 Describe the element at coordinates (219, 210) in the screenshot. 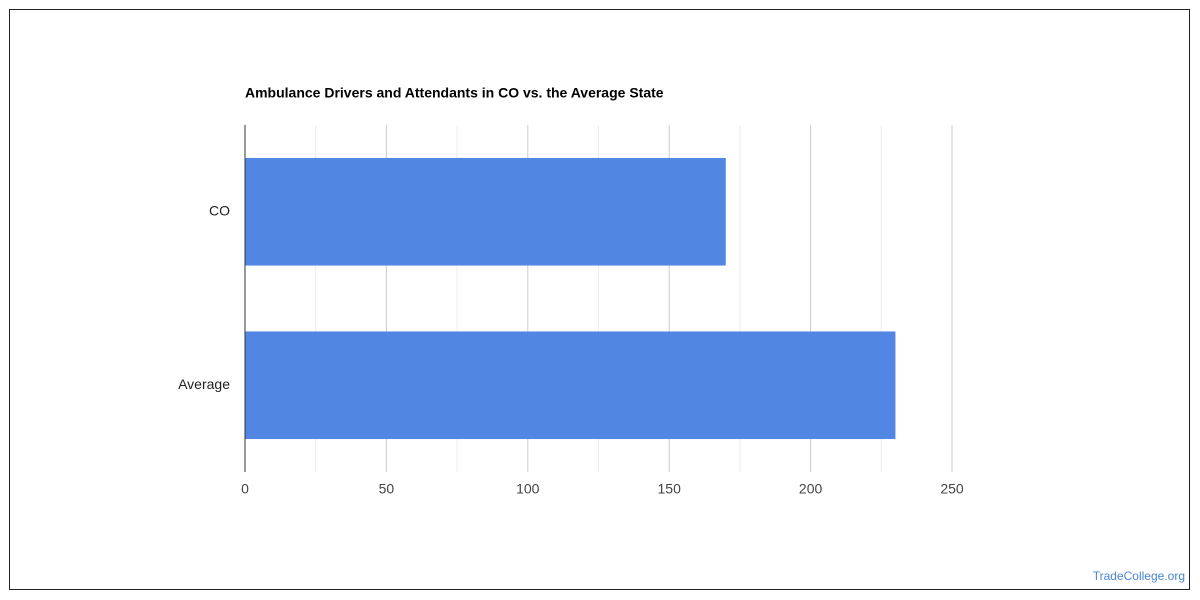

I see `y-tick-label: CO` at that location.